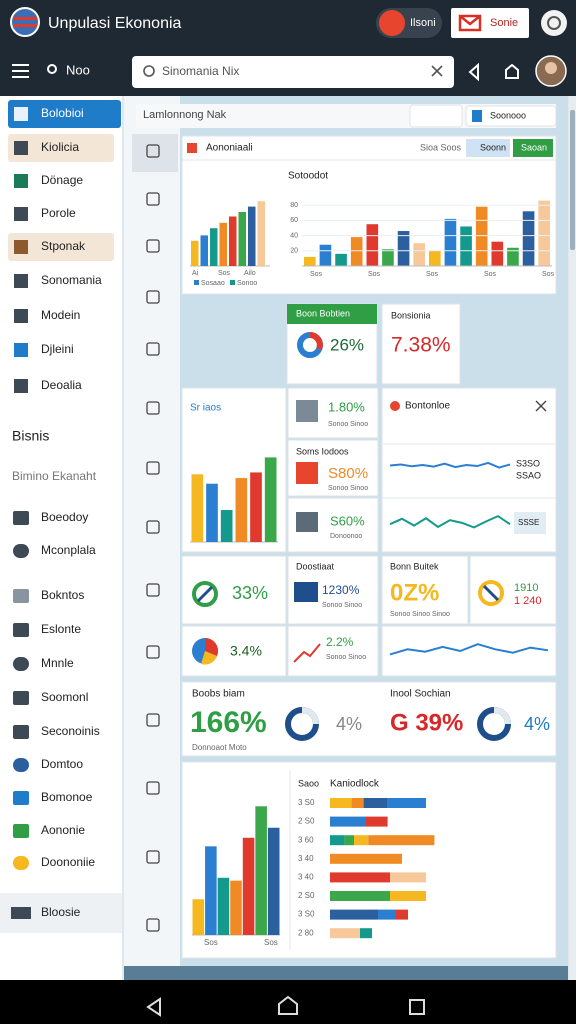 This screenshot has height=1024, width=576. Describe the element at coordinates (64, 517) in the screenshot. I see `sidebar-item: Boeodoy` at that location.